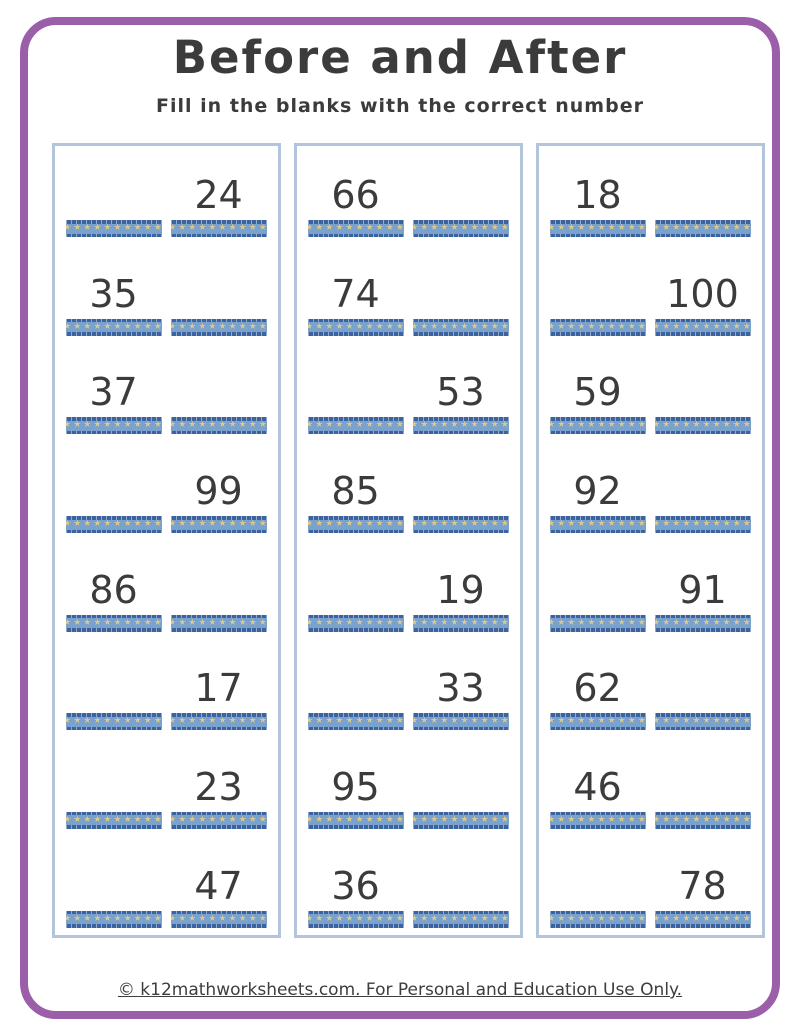 Image resolution: width=800 pixels, height=1035 pixels. I want to click on problem-row: ★★★★★★★★★★ 91 ★★★★★★★★★★, so click(650, 589).